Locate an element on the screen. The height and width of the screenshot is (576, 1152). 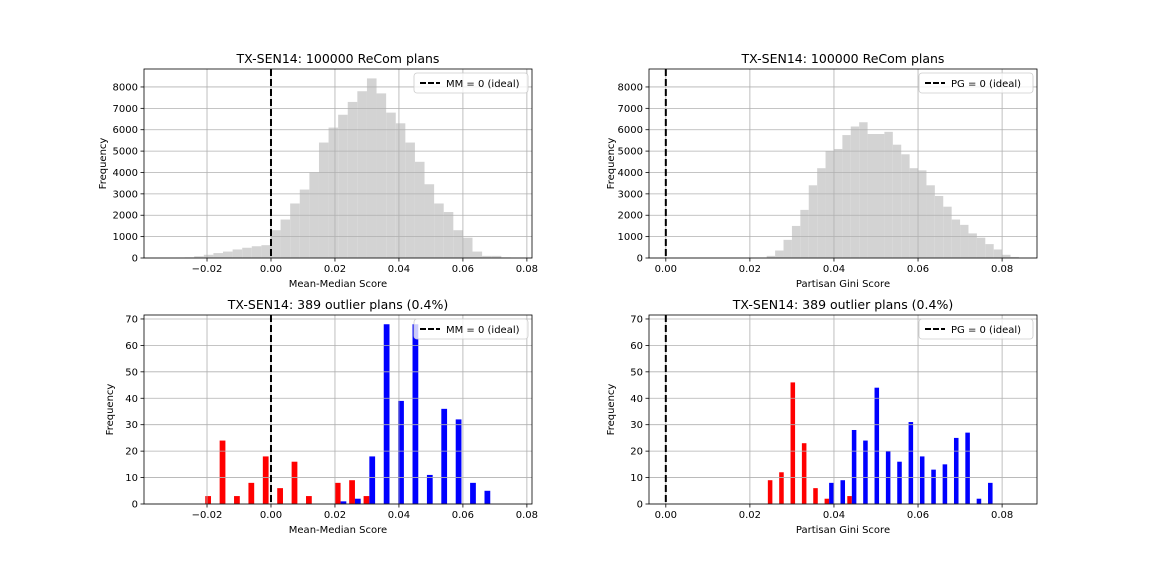
y-tick-label: 4000 is located at coordinates (125, 173).